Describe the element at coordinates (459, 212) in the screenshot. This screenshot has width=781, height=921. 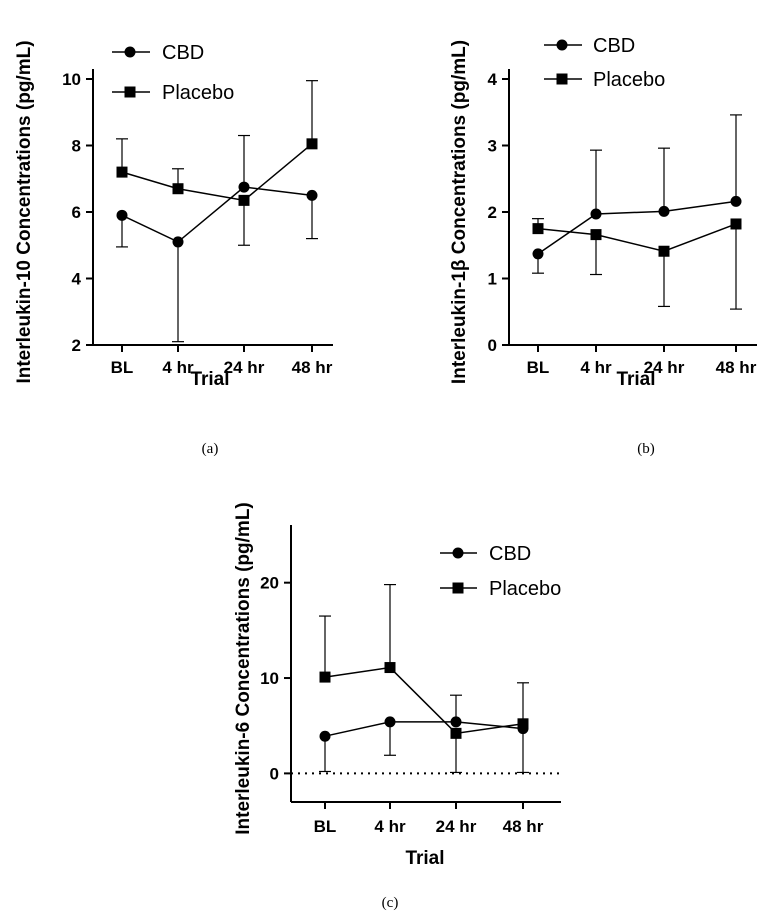
I see `y-axis-title: Interleukin-1β Concentrations (pg/mL)` at that location.